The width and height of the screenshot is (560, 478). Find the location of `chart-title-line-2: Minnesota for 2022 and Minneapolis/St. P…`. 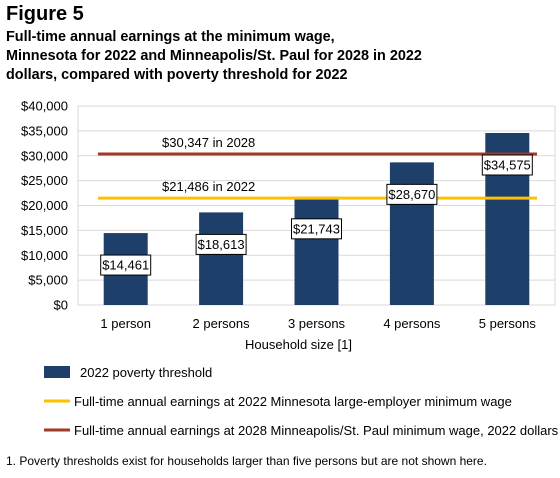

chart-title-line-2: Minnesota for 2022 and Minneapolis/St. P… is located at coordinates (214, 56).